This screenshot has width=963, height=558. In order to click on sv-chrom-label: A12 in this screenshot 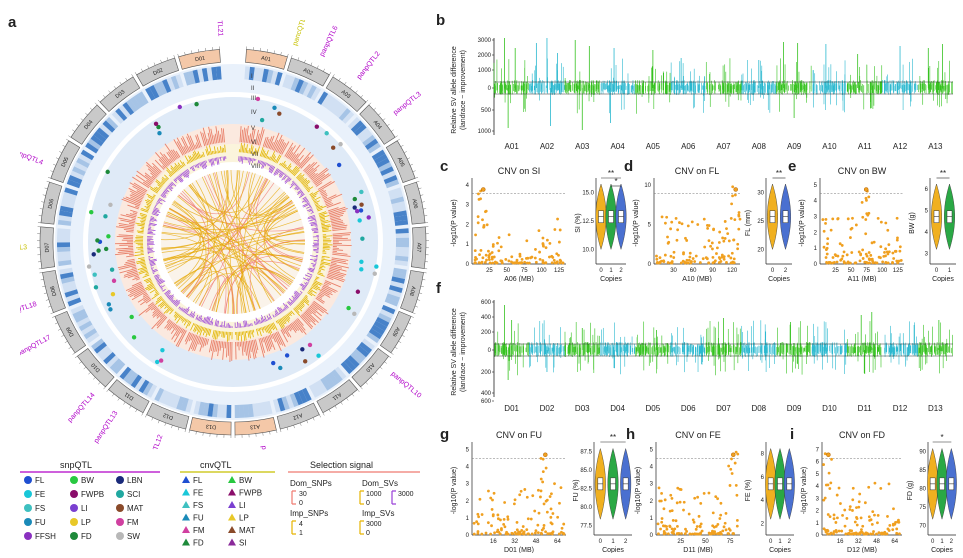, I will do `click(900, 146)`.